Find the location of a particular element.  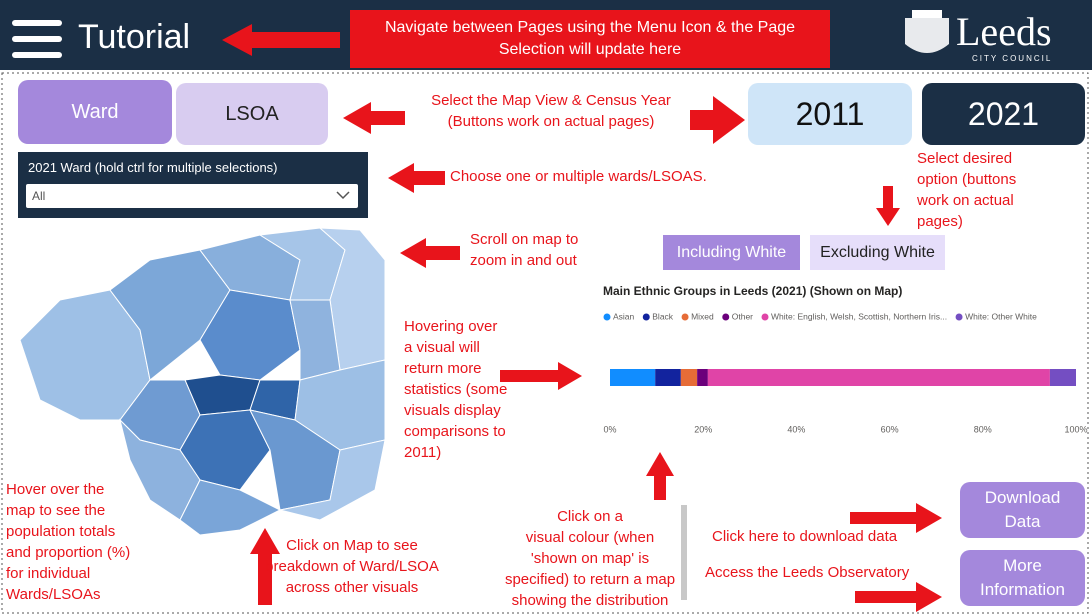

annotation-line: Hover over the is located at coordinates (55, 489).